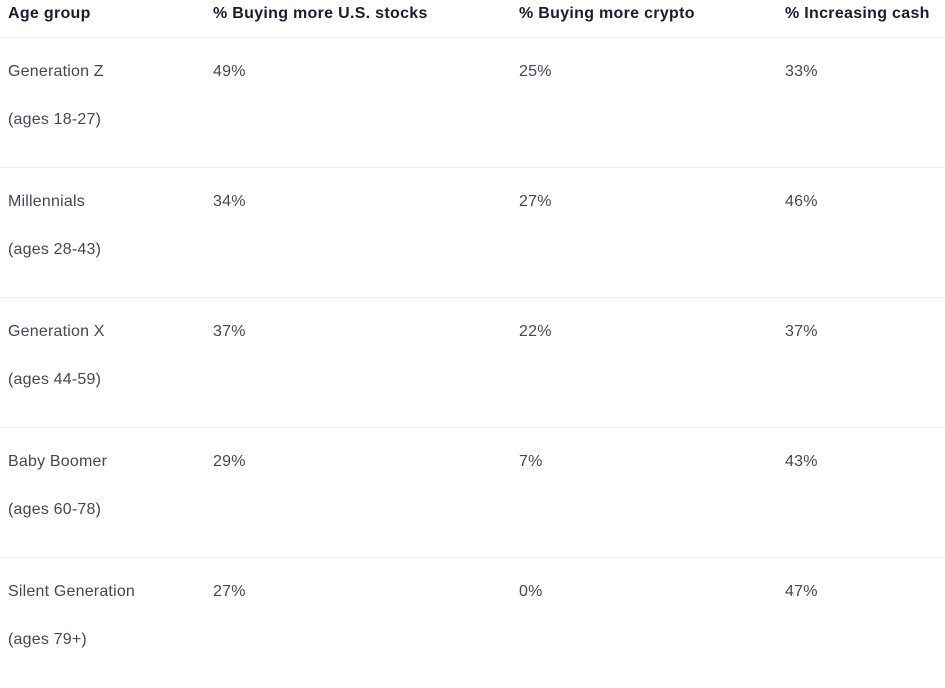 The height and width of the screenshot is (688, 945). What do you see at coordinates (110, 245) in the screenshot?
I see `age-group-cell: Millennials (ages 28-43)` at bounding box center [110, 245].